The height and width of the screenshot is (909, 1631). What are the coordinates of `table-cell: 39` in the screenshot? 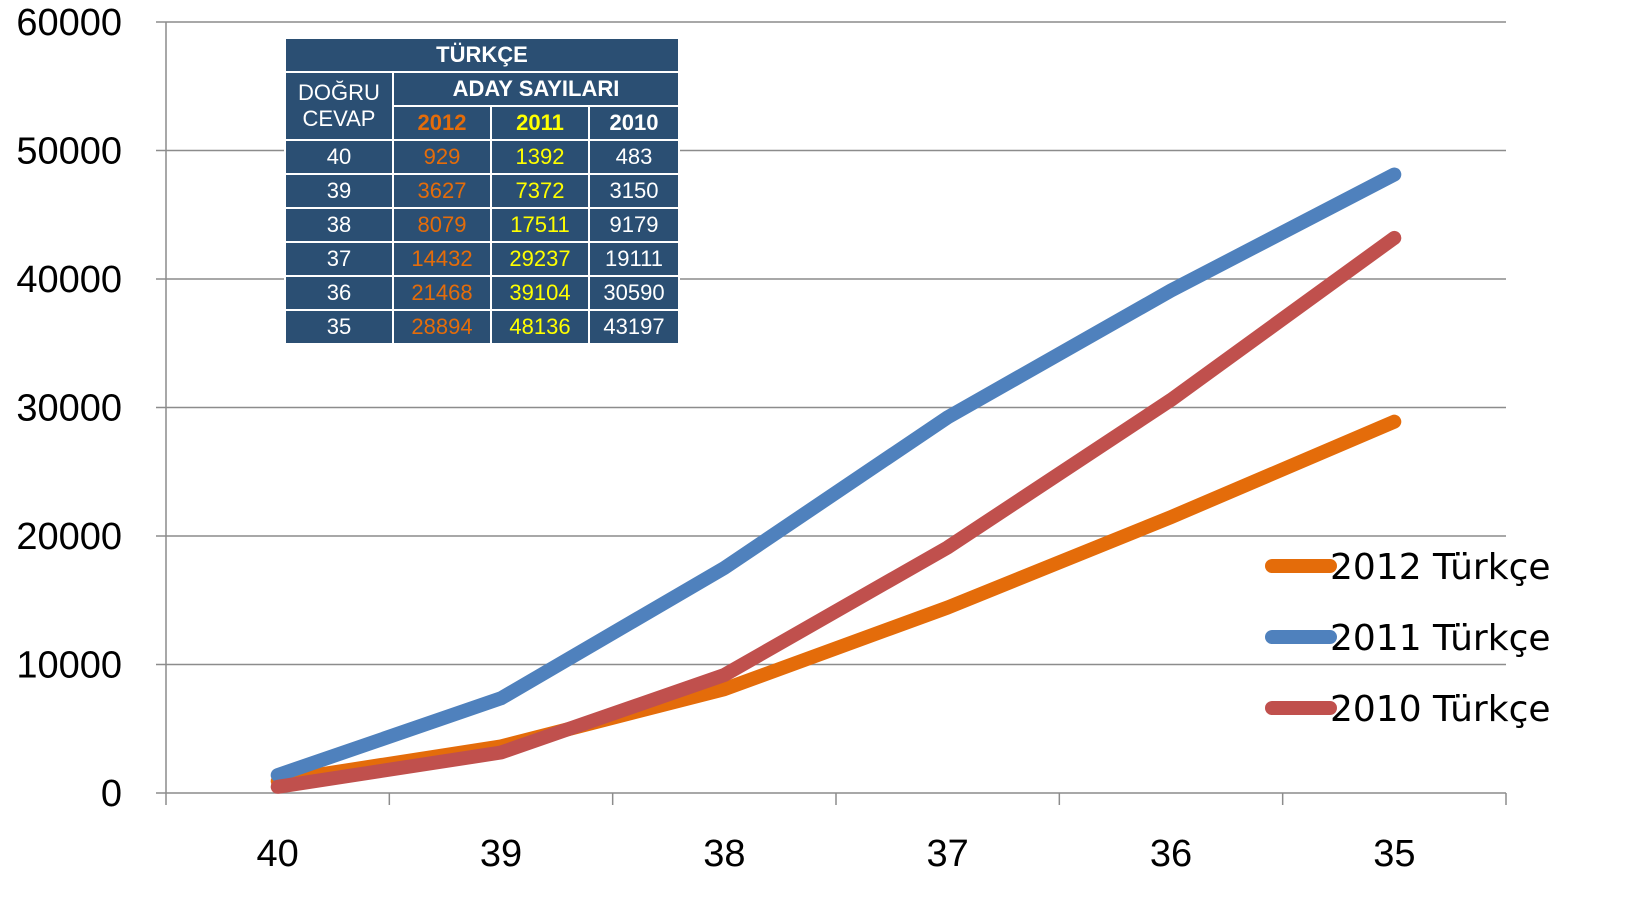 It's located at (339, 191).